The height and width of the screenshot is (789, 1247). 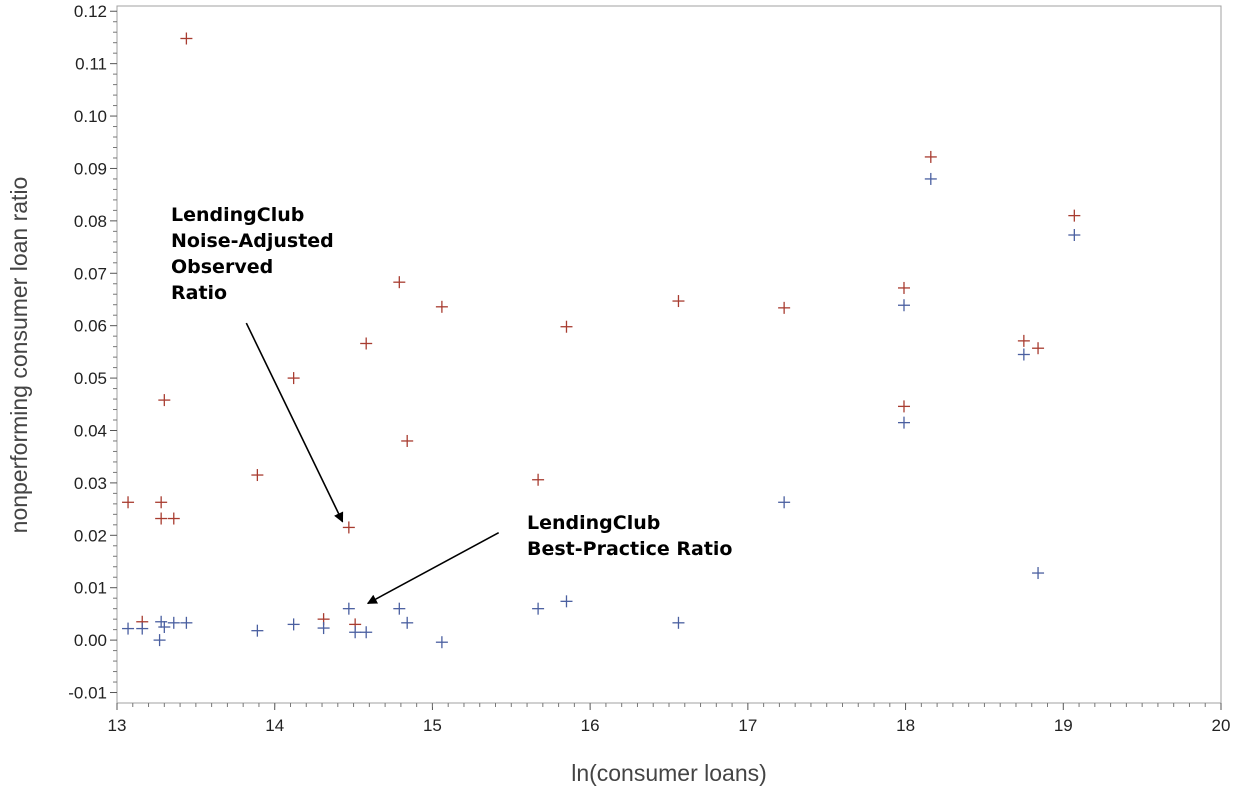 I want to click on y-tick-label: 0.01, so click(x=90, y=588).